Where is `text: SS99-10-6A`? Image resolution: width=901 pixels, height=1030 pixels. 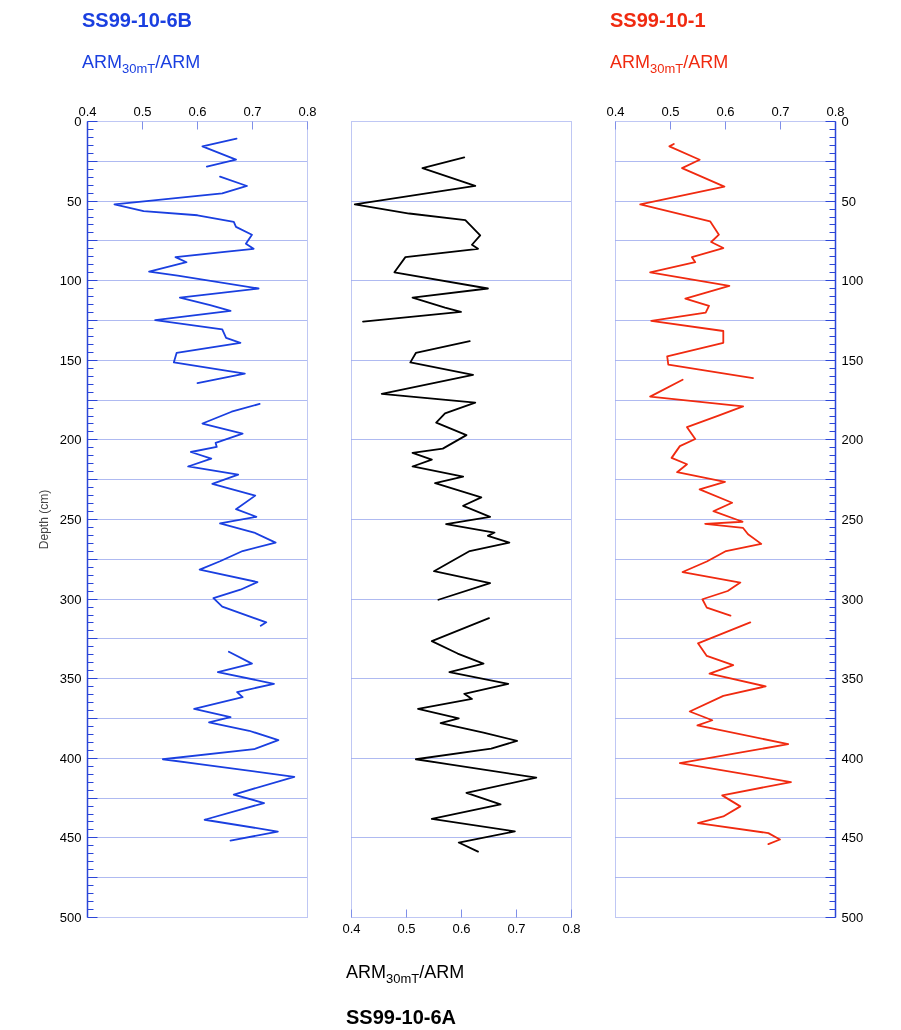 text: SS99-10-6A is located at coordinates (401, 1017).